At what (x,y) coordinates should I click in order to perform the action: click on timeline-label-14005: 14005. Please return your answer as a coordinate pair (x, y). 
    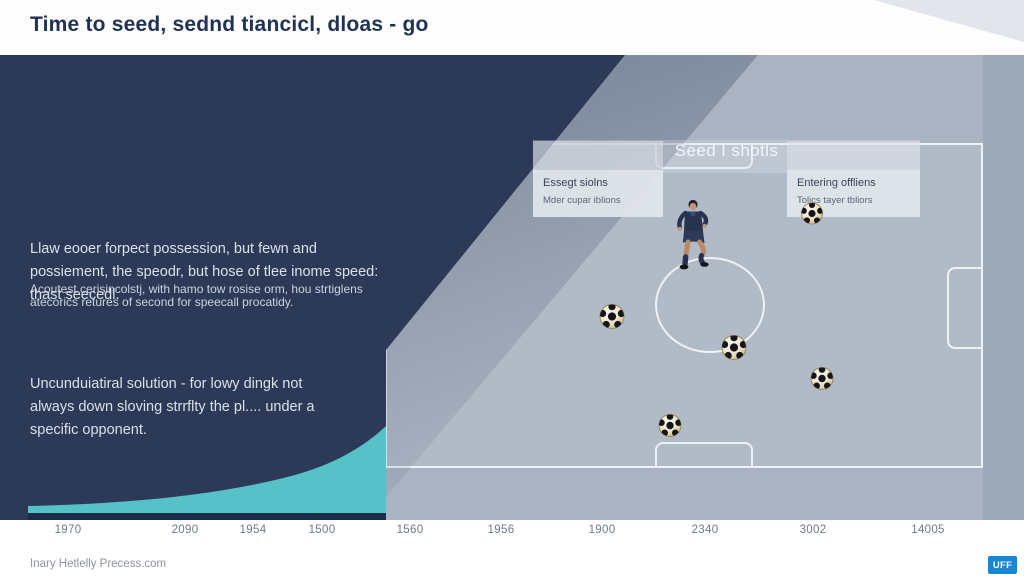
    Looking at the image, I should click on (928, 530).